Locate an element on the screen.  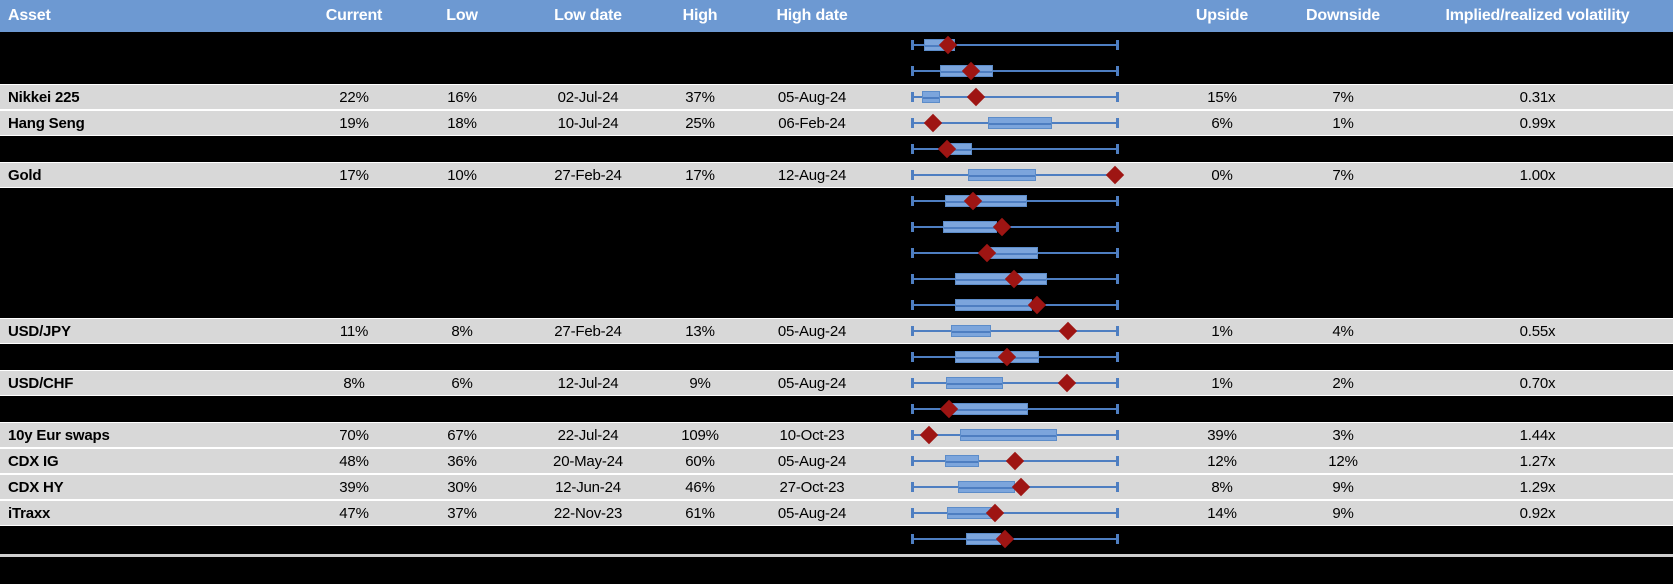
cell-high: 61% is located at coordinates (700, 513).